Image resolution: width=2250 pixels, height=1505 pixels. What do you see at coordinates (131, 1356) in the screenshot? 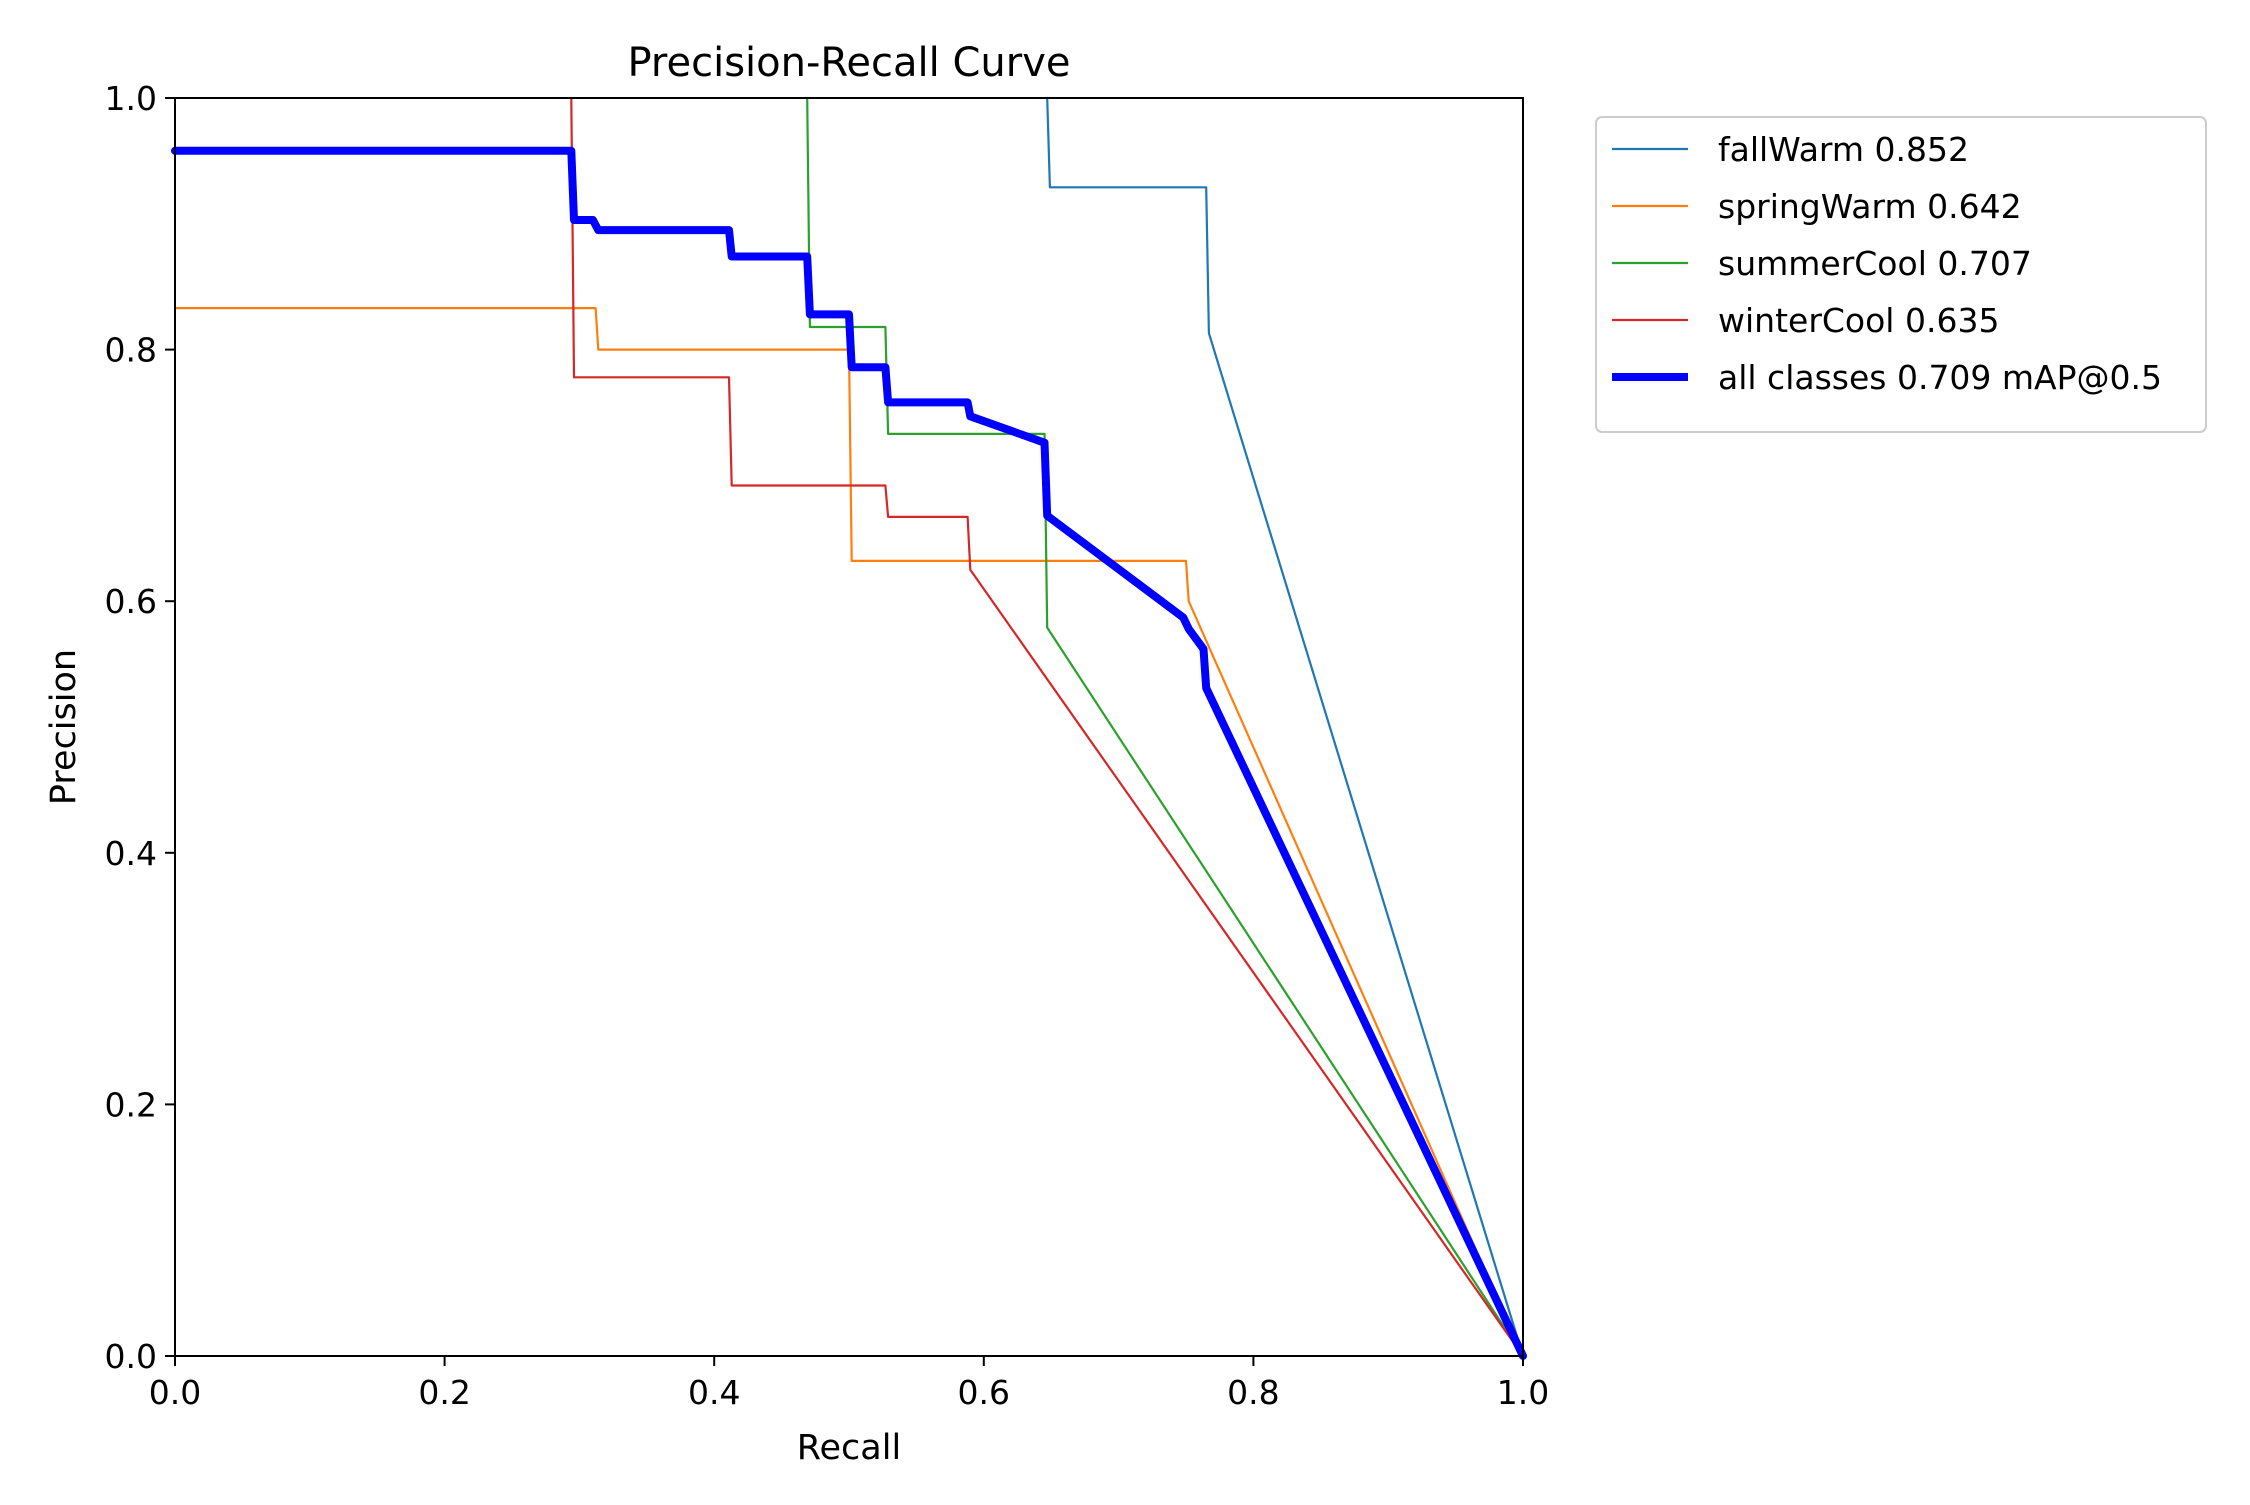
I see `y-tick-label: 0.0` at bounding box center [131, 1356].